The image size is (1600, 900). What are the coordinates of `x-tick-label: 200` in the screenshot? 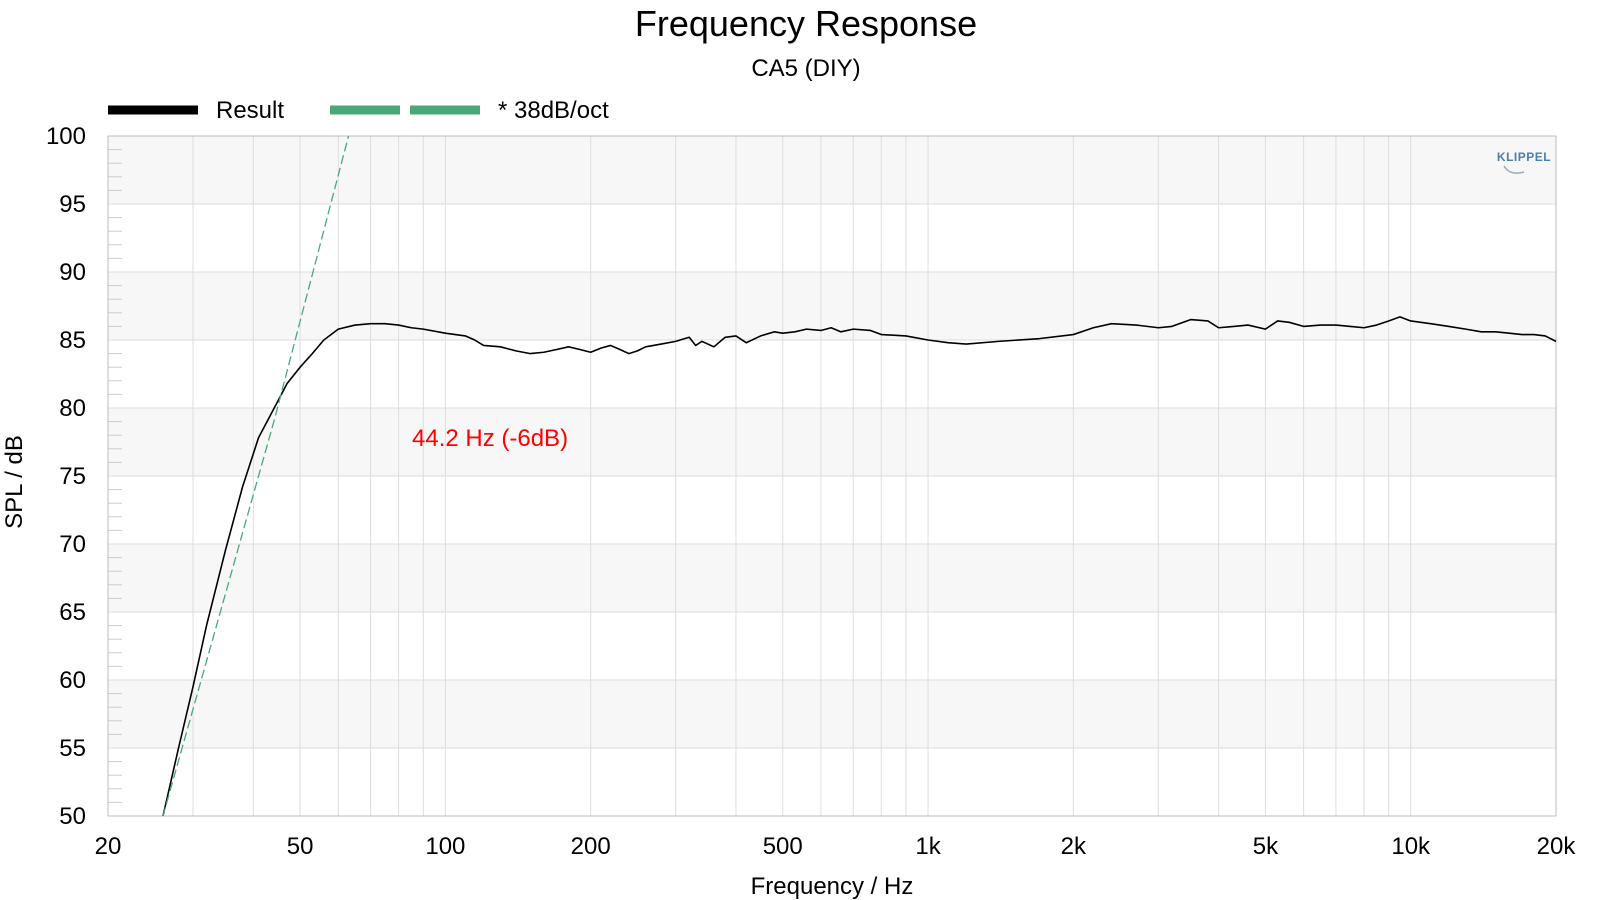 It's located at (591, 846).